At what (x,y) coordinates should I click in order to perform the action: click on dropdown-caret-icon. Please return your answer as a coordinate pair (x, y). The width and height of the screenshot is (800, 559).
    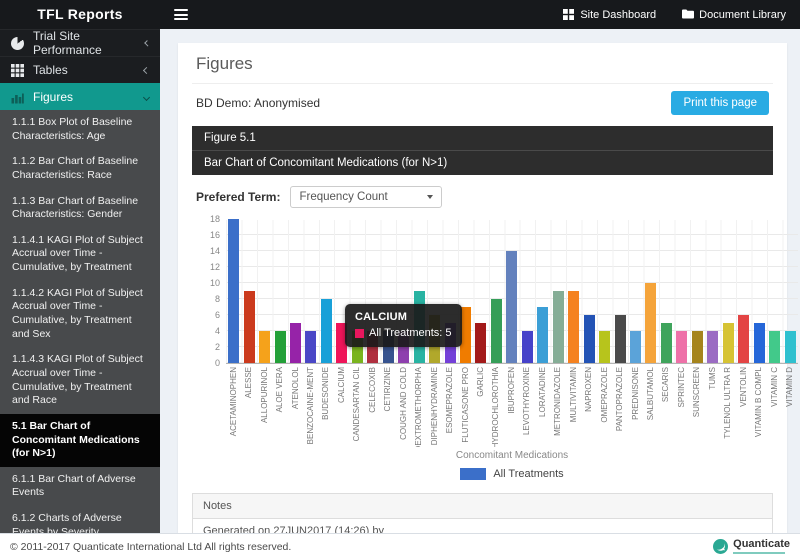
    Looking at the image, I should click on (430, 197).